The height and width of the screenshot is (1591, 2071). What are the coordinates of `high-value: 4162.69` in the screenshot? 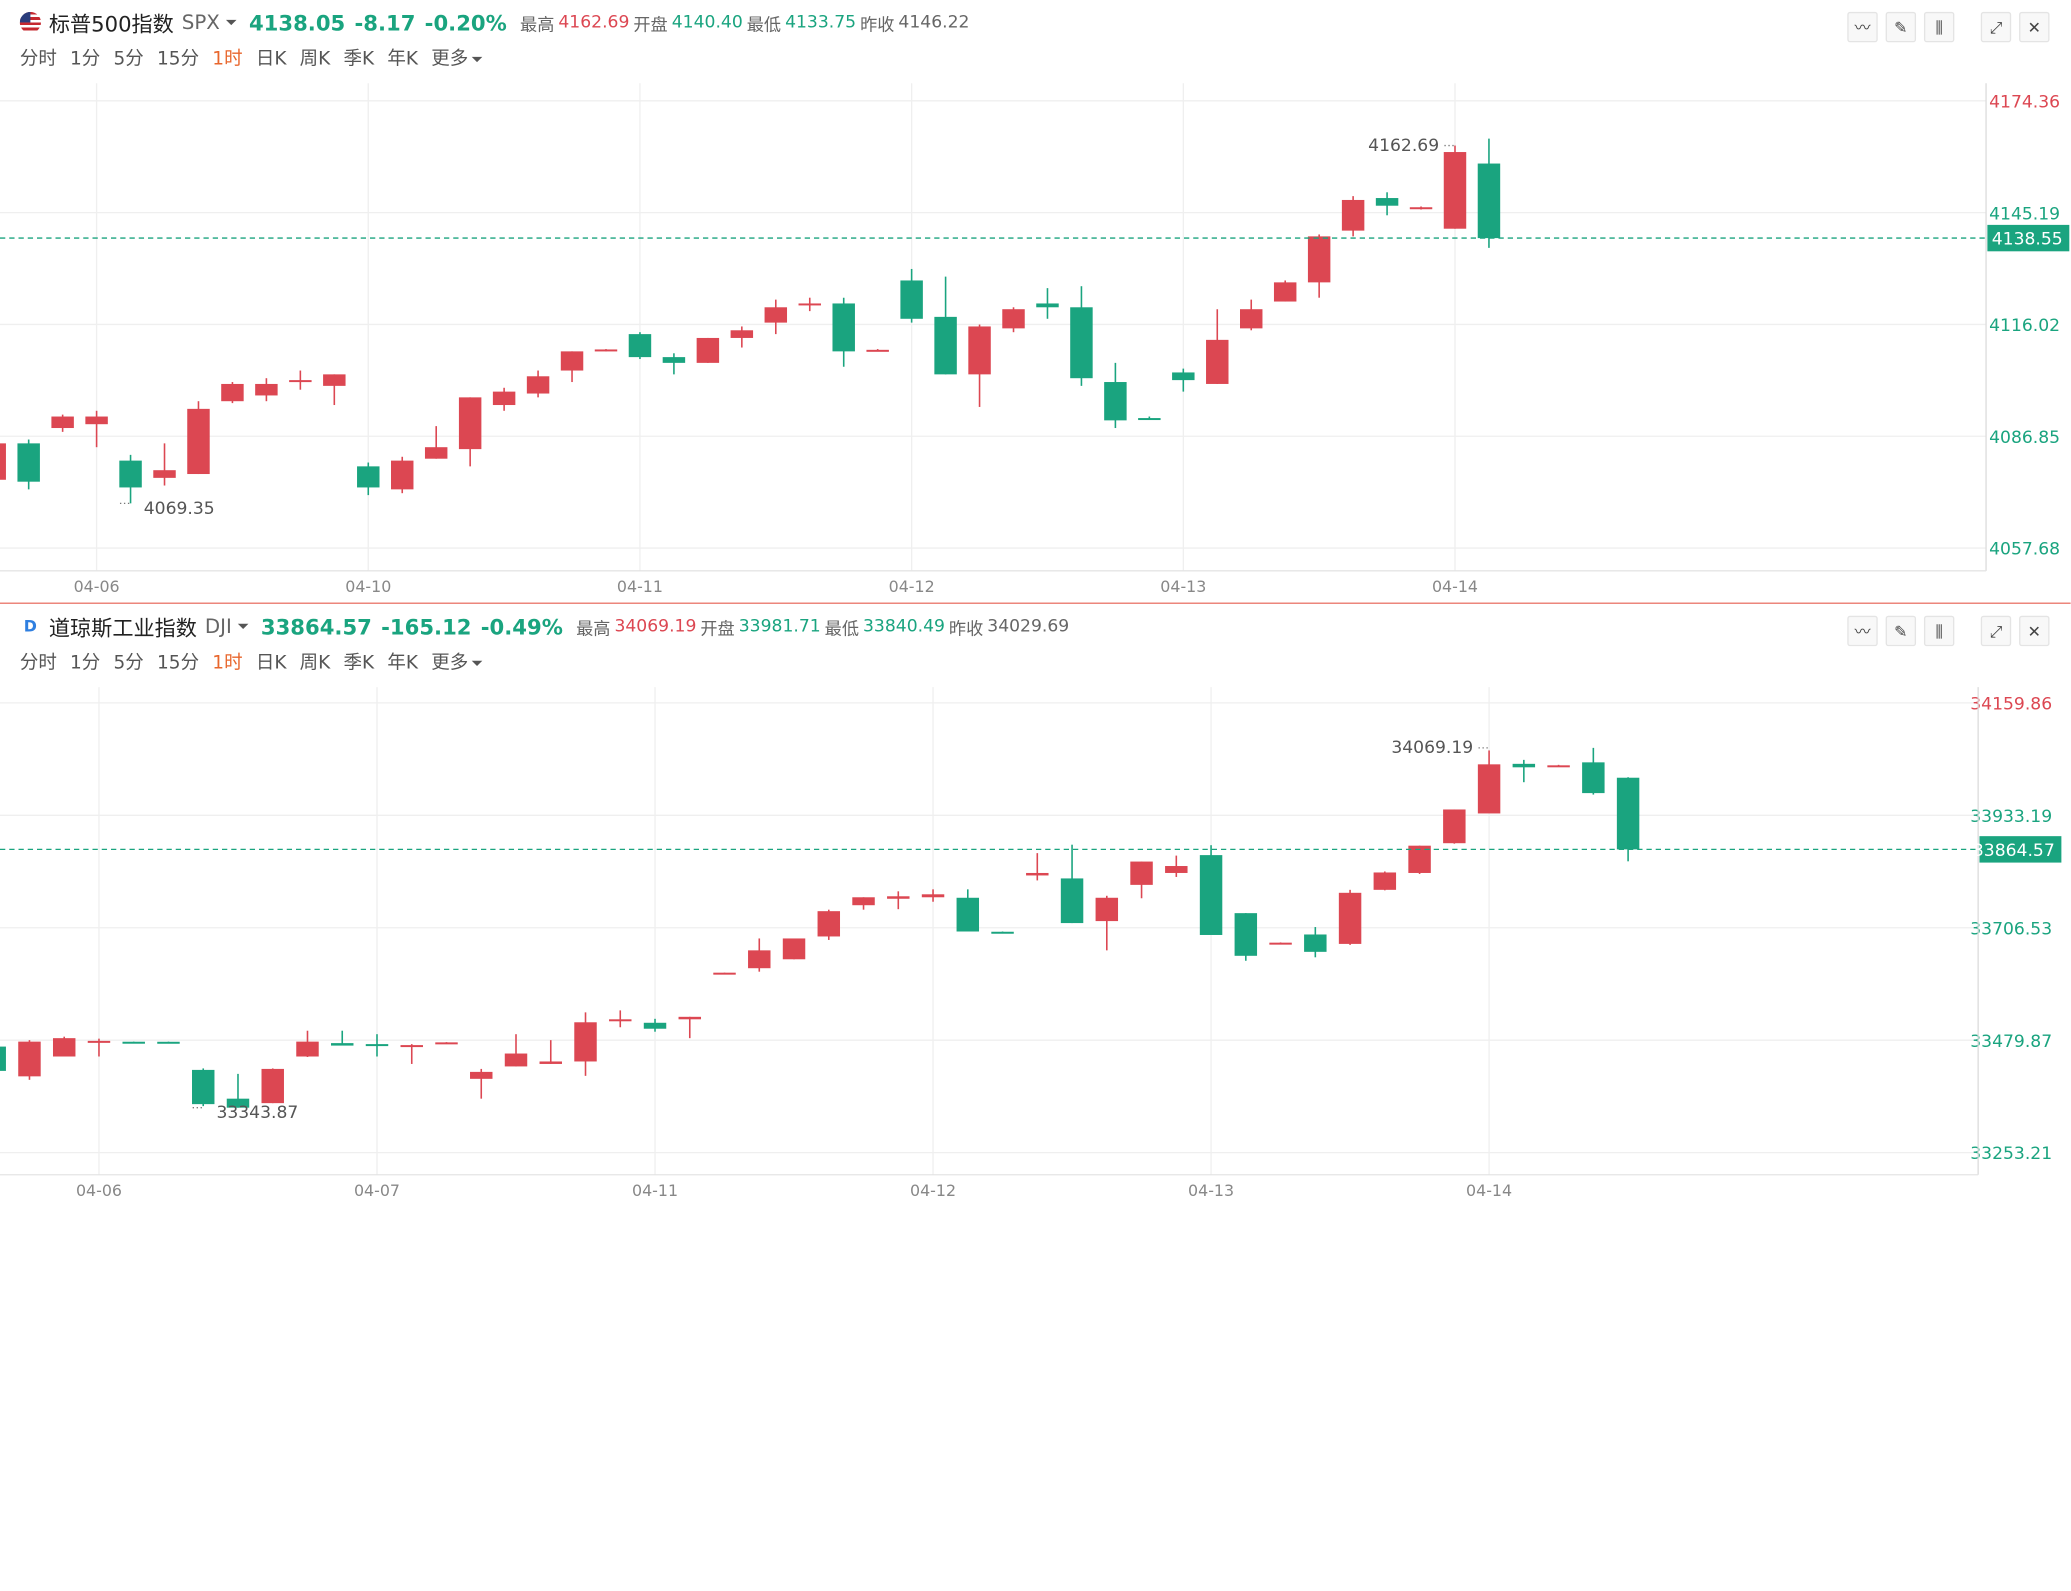 It's located at (594, 22).